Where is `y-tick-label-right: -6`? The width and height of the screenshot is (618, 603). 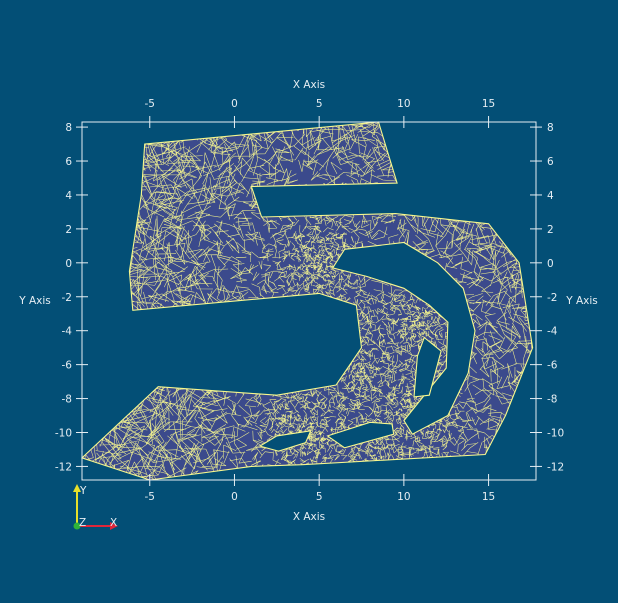
y-tick-label-right: -6 is located at coordinates (552, 366).